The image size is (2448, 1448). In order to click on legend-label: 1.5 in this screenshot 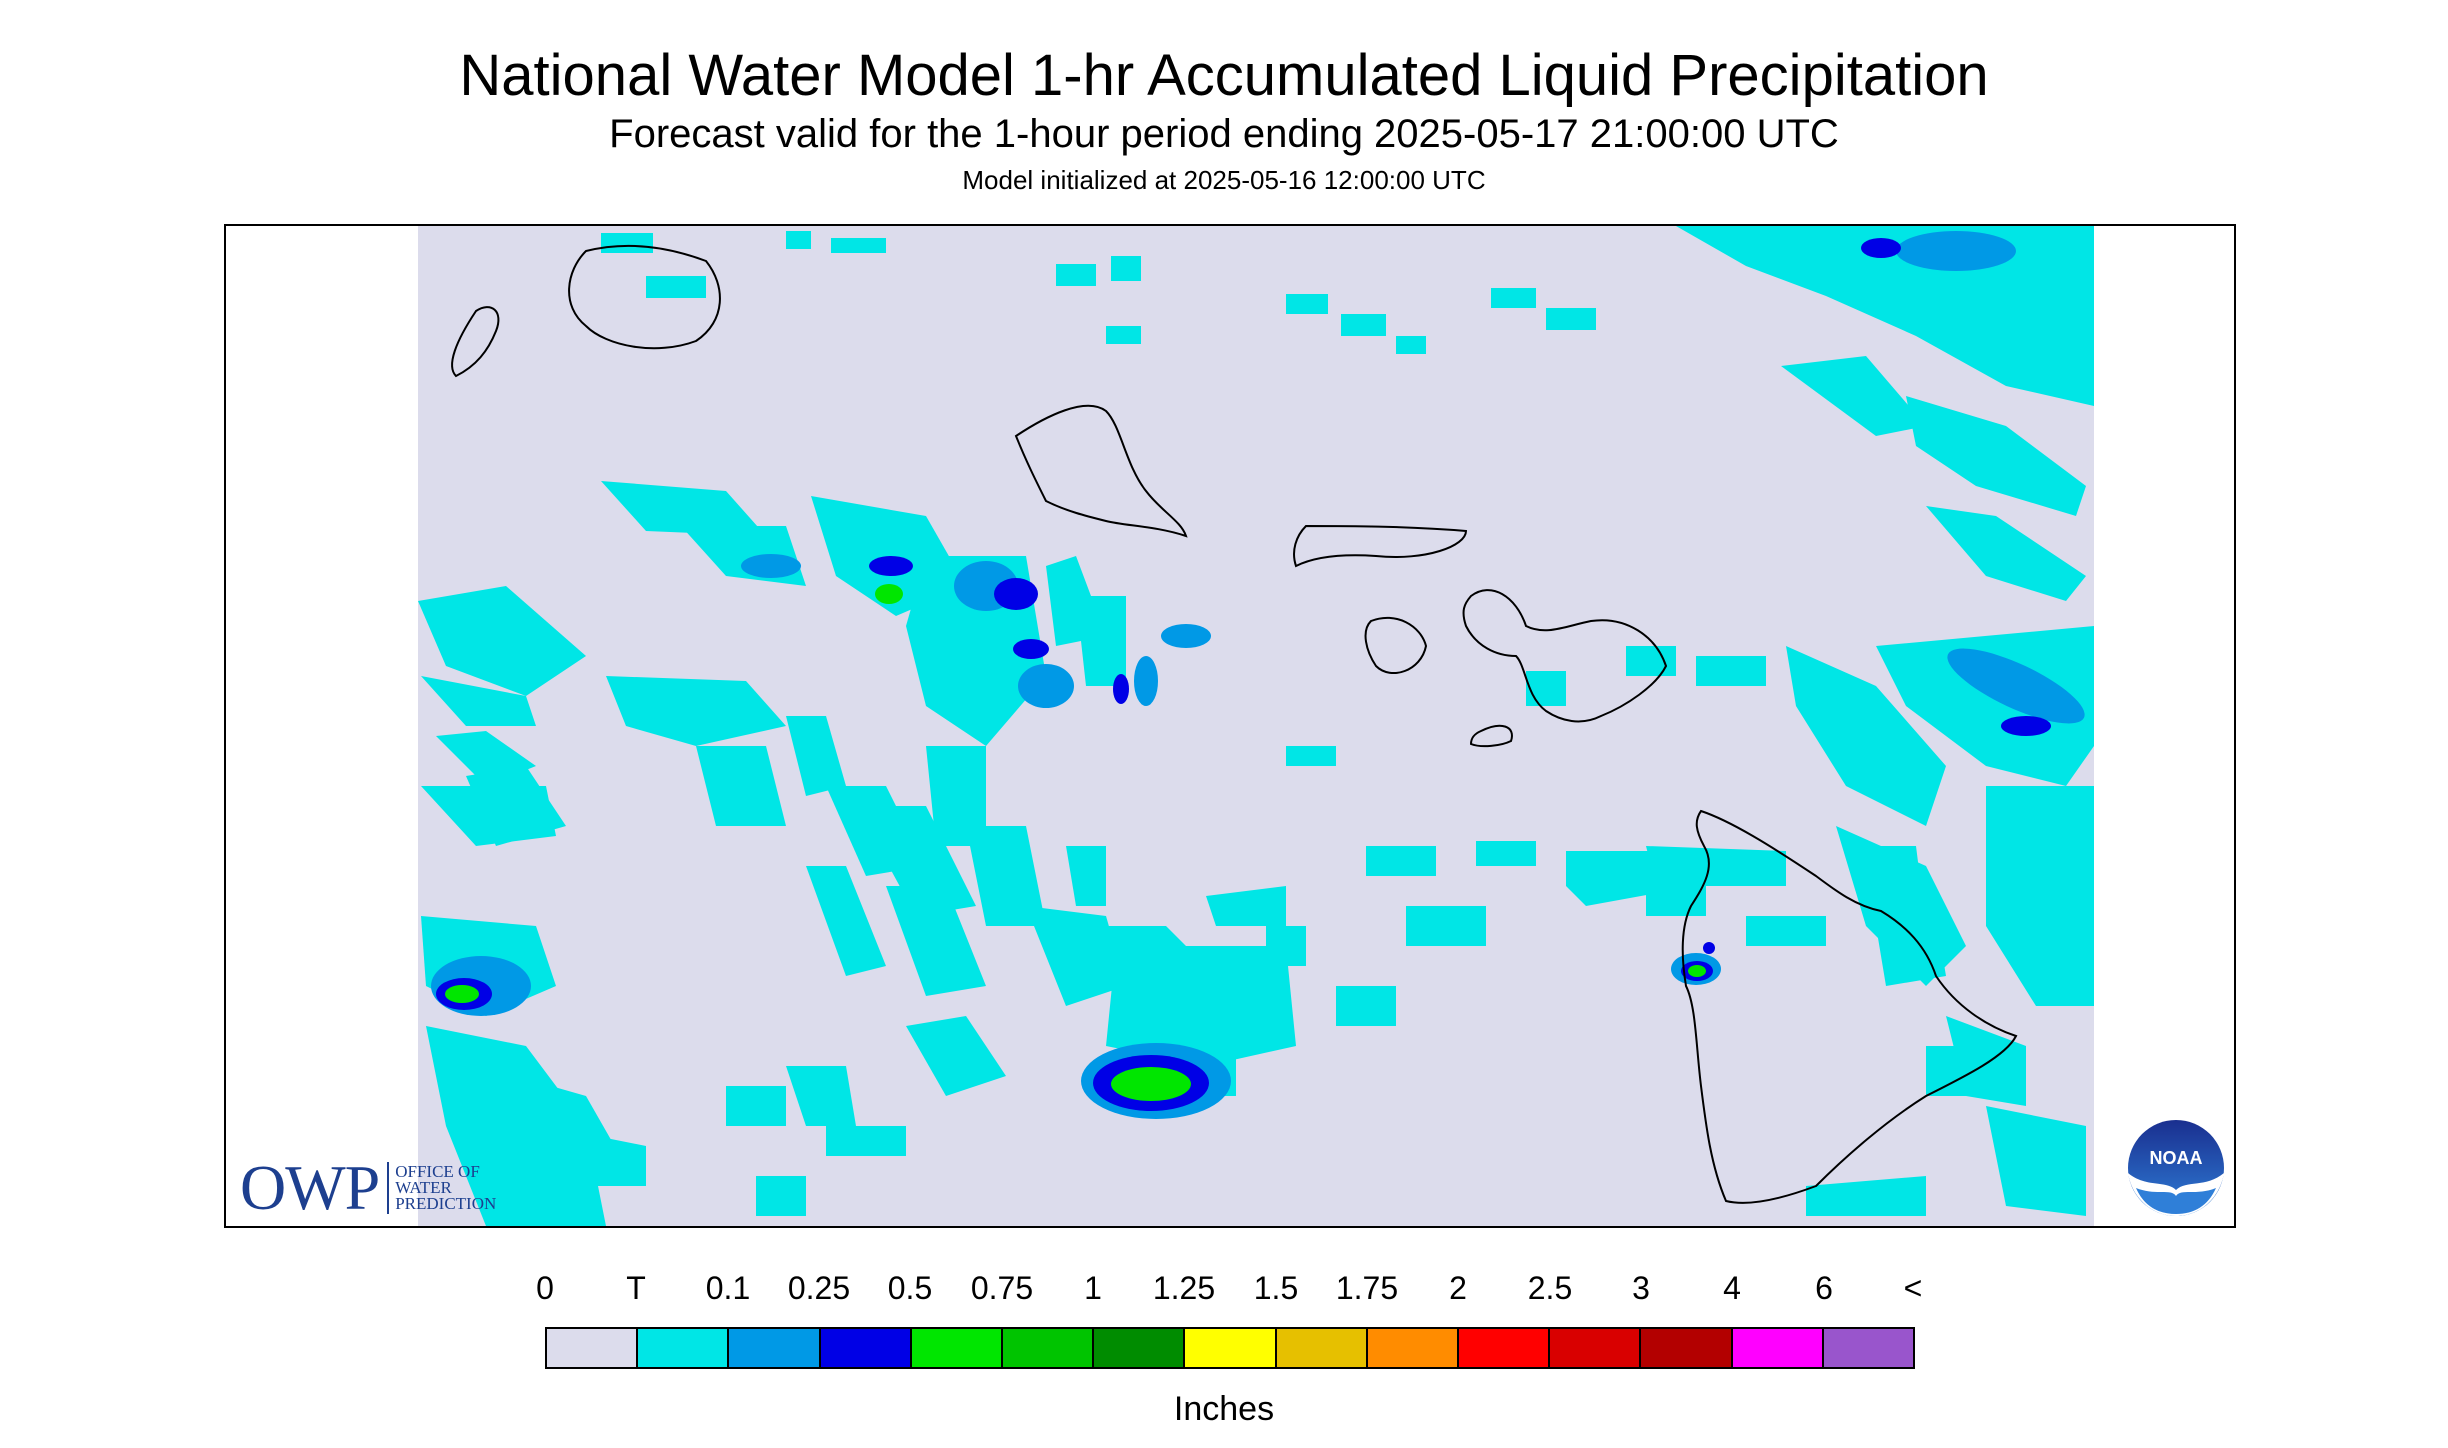, I will do `click(1276, 1288)`.